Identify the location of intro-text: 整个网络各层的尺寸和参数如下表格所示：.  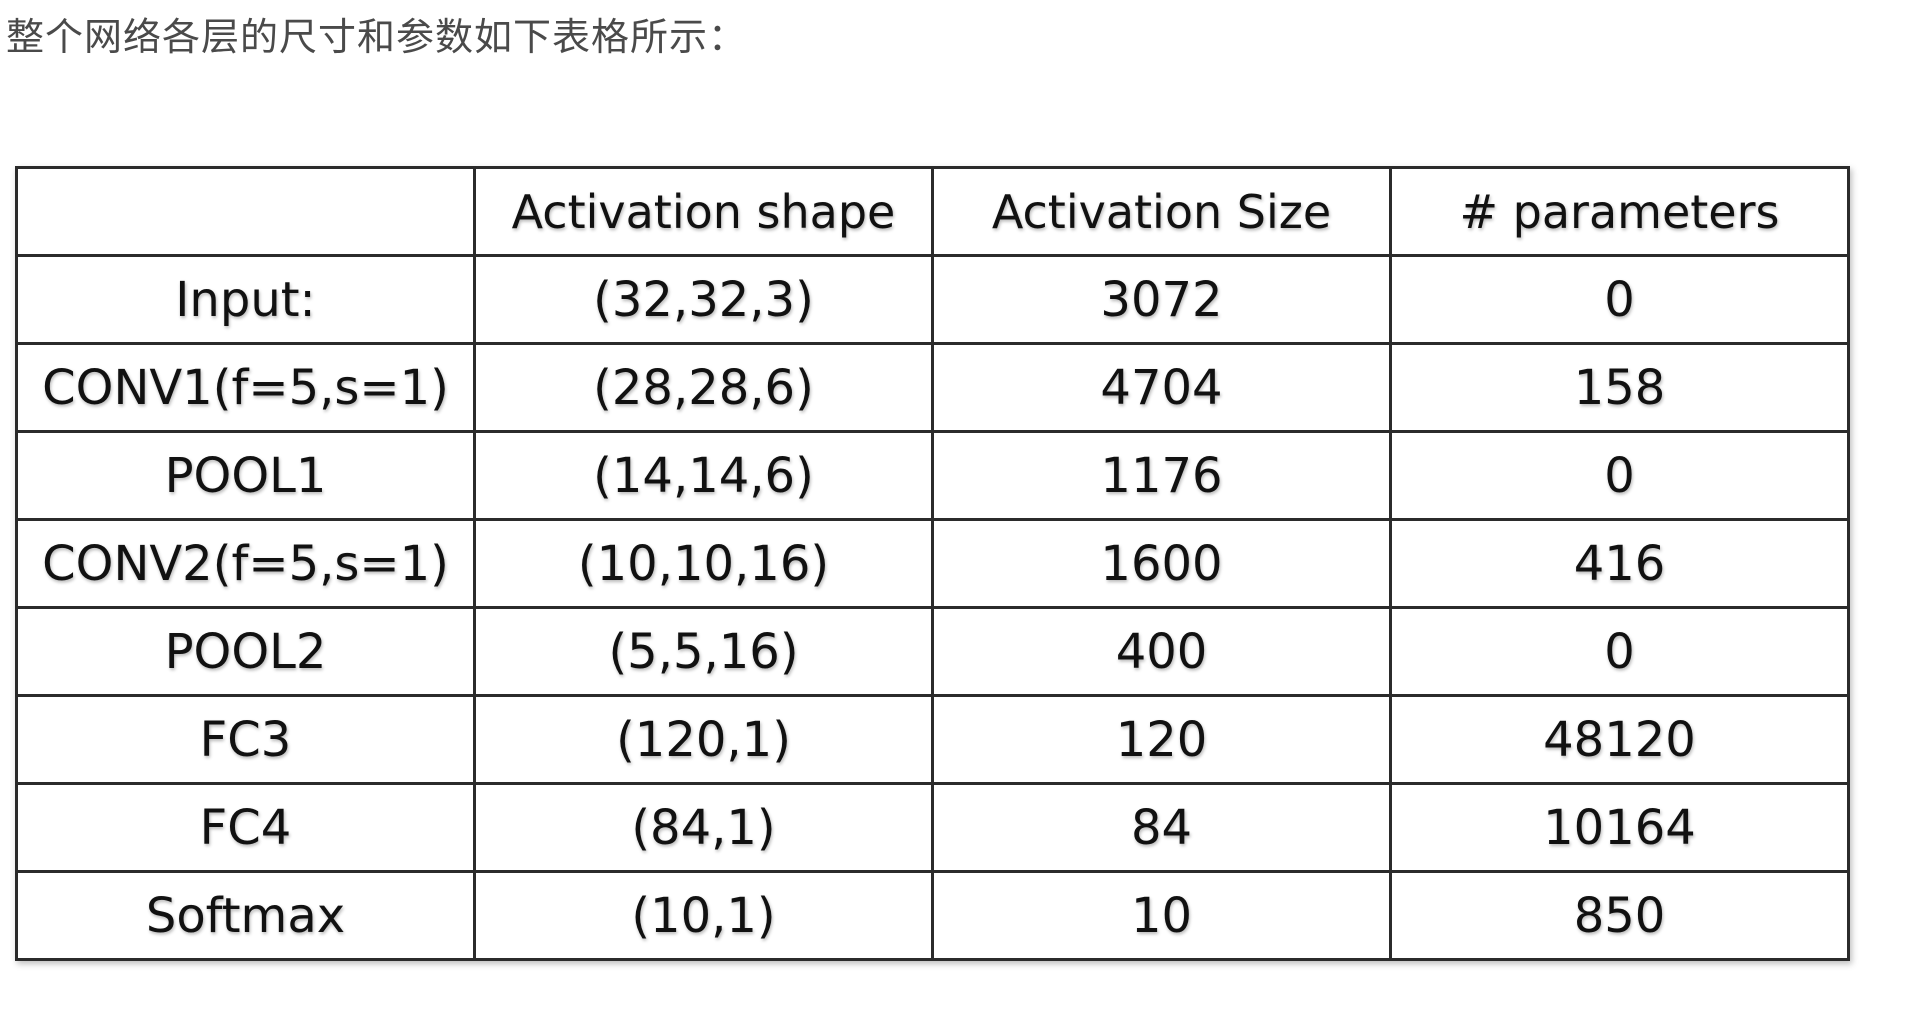
(377, 37).